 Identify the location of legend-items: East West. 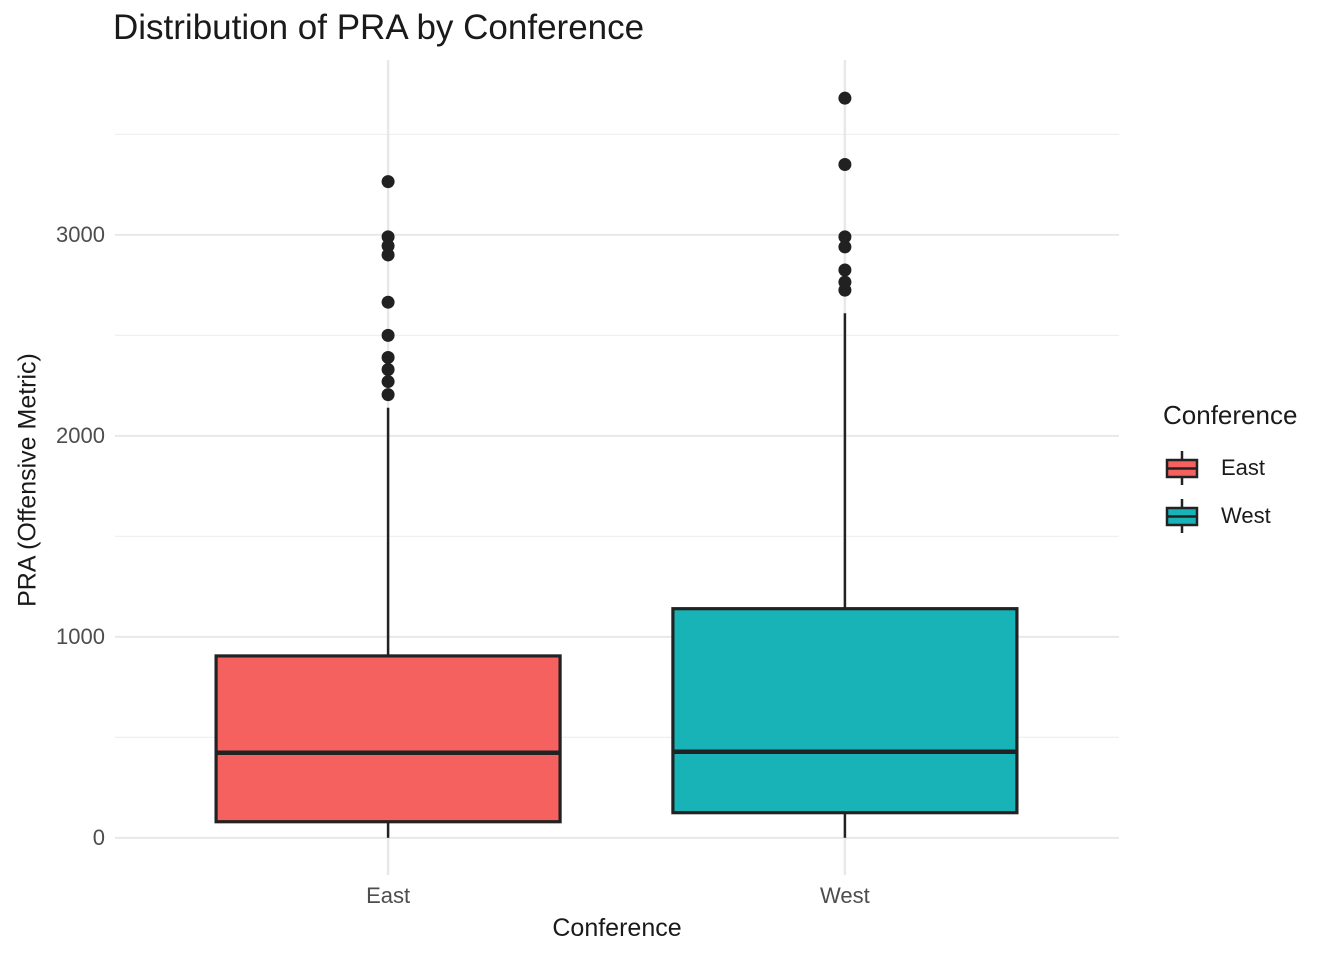
(1230, 497).